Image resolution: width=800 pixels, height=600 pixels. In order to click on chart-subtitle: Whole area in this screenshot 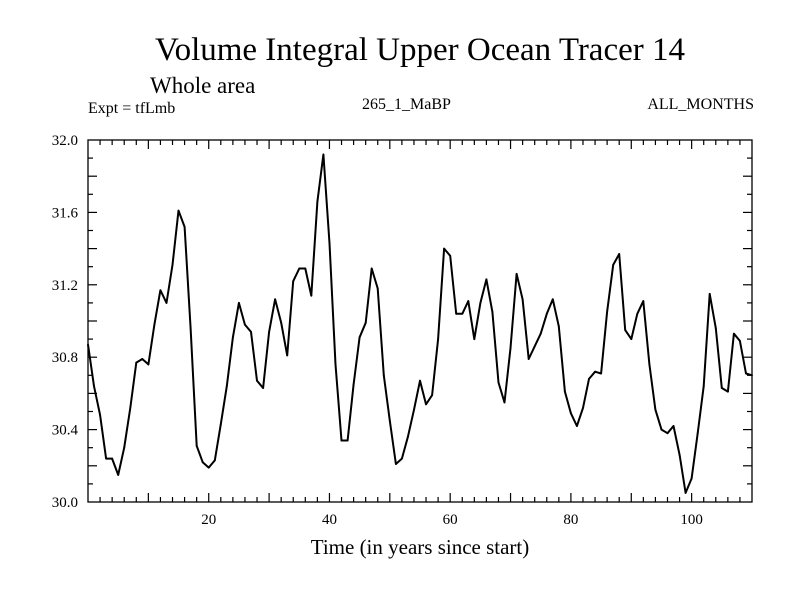, I will do `click(203, 85)`.